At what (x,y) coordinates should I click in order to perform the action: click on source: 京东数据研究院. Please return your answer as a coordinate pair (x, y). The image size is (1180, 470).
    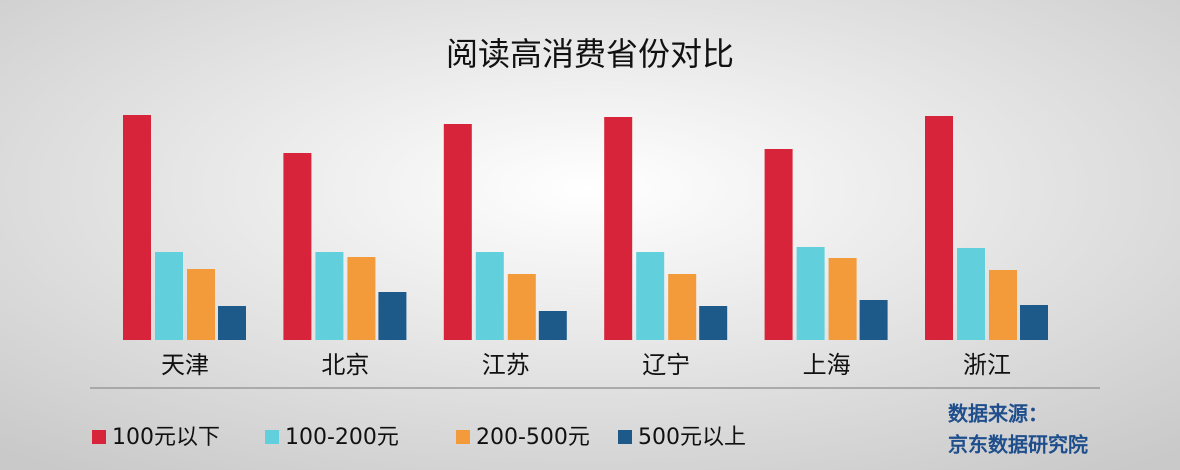
    Looking at the image, I should click on (1018, 445).